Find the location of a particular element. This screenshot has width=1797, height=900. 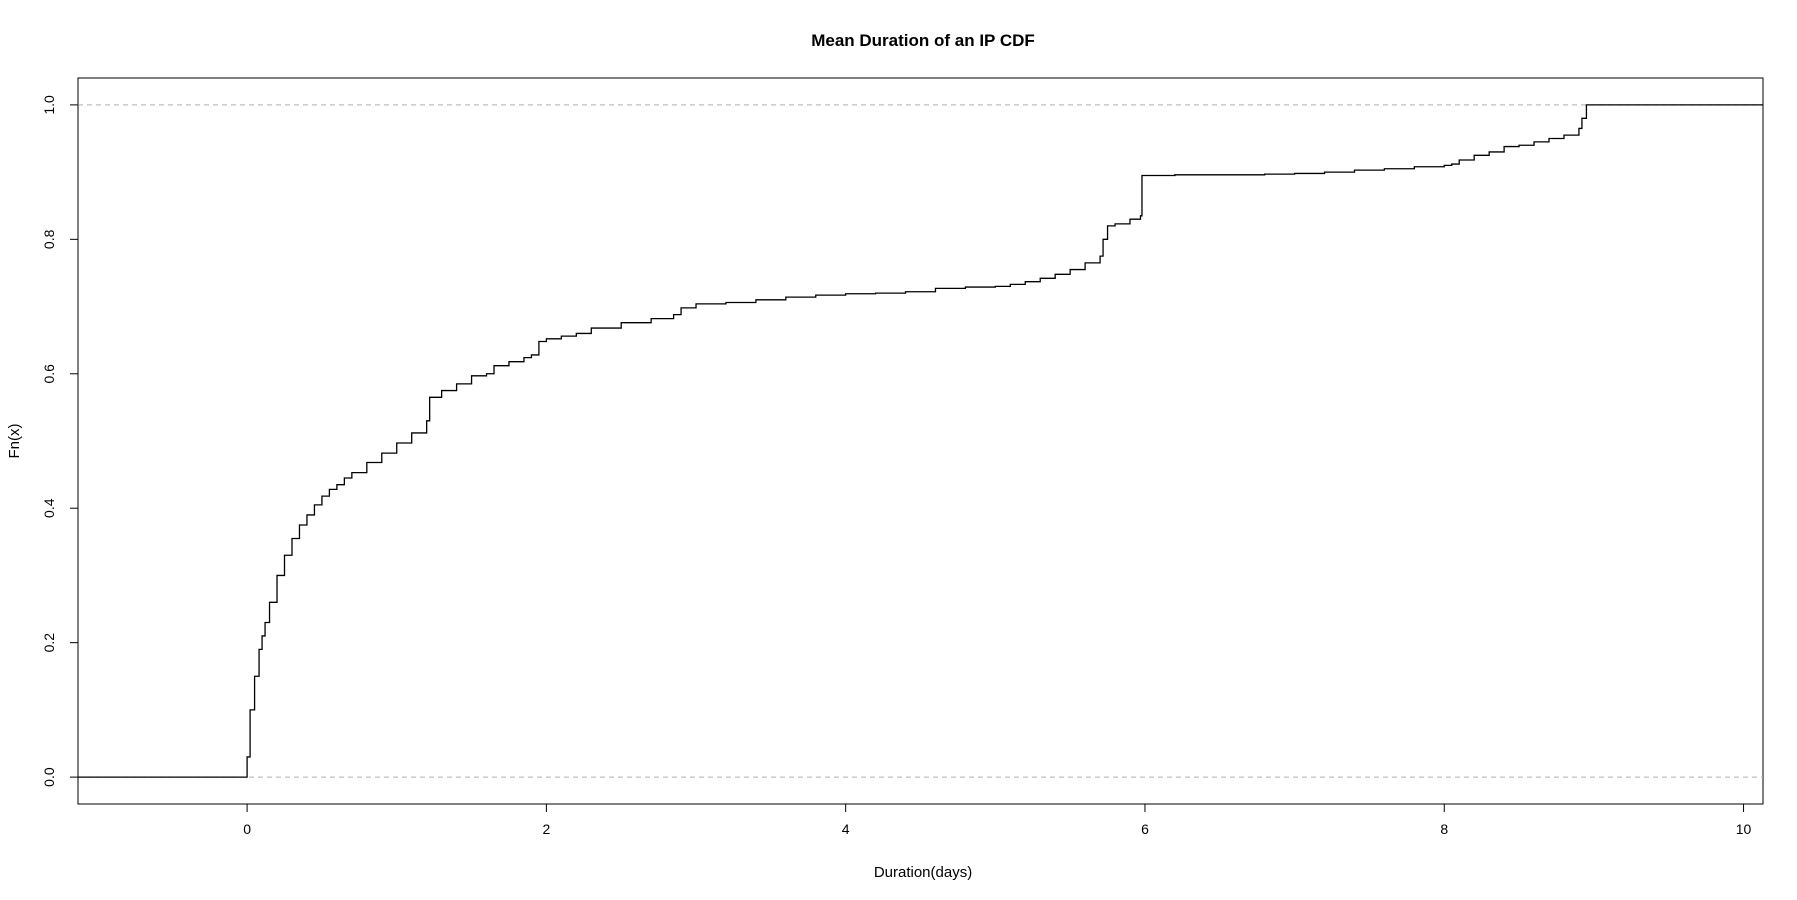

x-tick-label: 10 is located at coordinates (1744, 829).